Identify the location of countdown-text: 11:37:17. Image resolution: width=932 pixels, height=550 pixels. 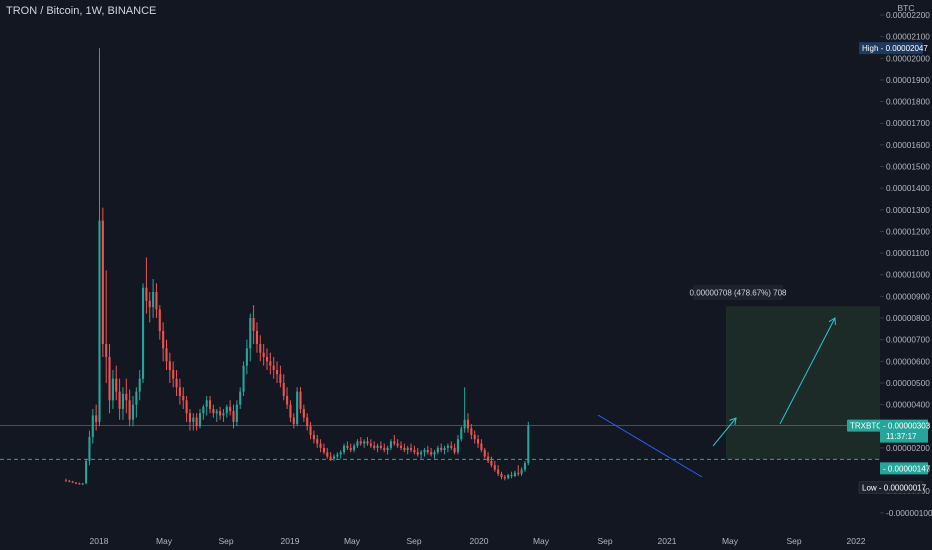
(901, 436).